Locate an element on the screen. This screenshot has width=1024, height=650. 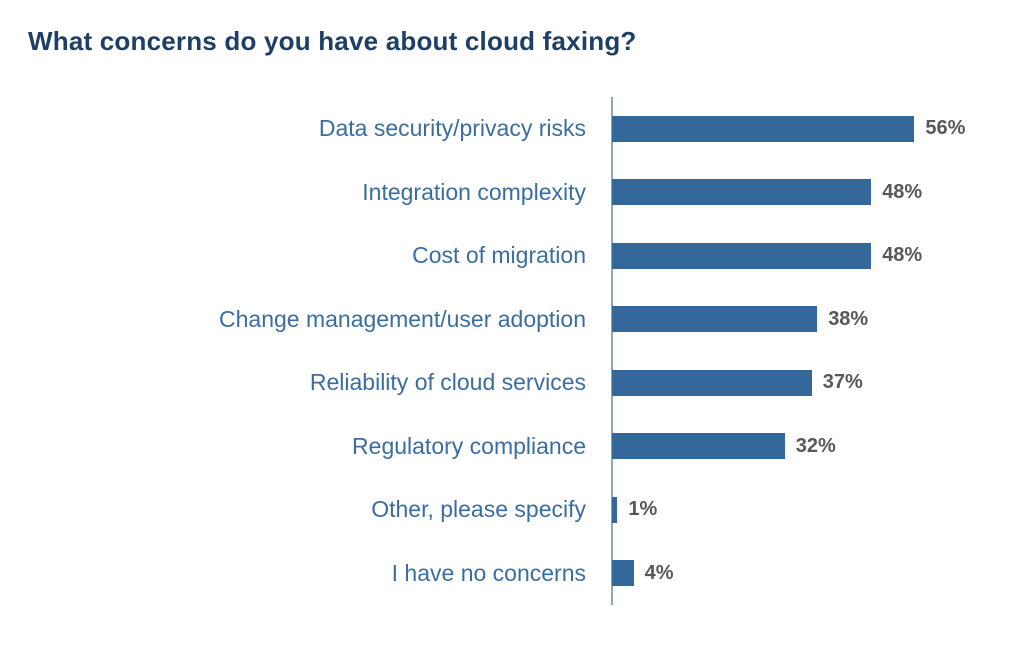
category-label: Data security/privacy risks is located at coordinates (452, 128).